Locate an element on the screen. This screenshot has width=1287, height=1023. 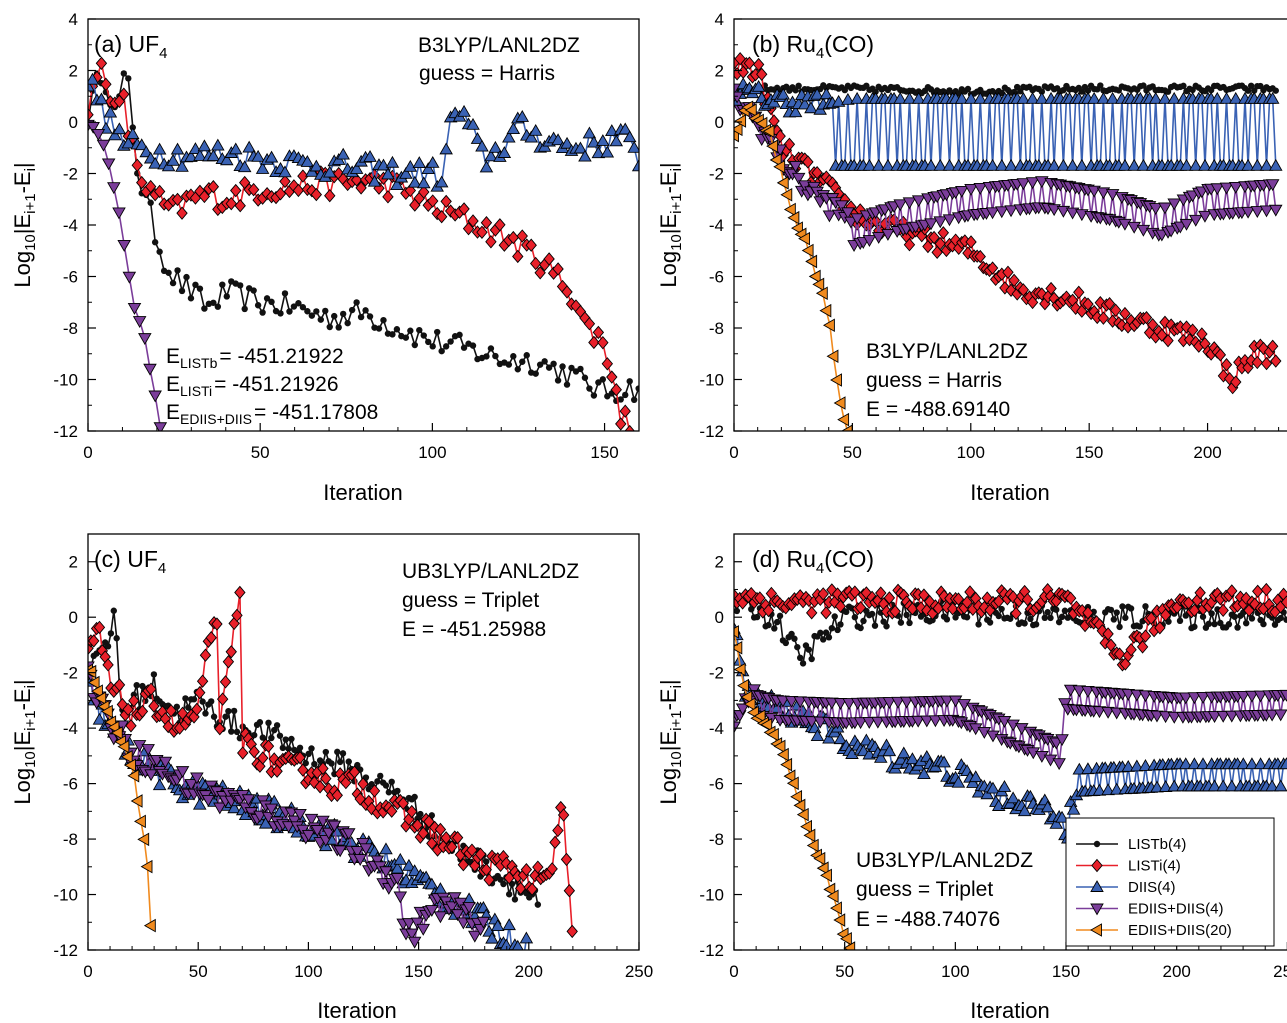
legend-marker is located at coordinates (1097, 886).